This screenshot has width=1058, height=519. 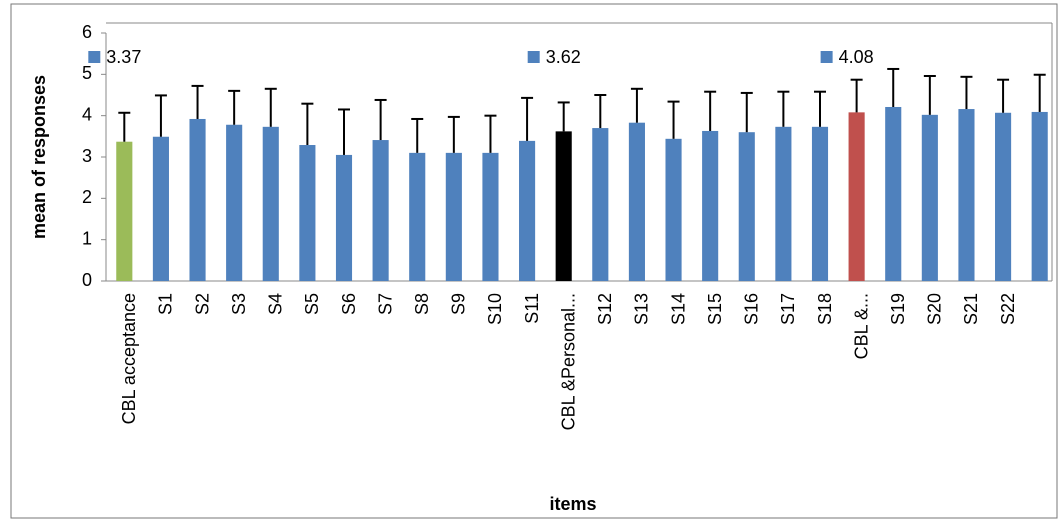 What do you see at coordinates (495, 309) in the screenshot?
I see `x-tick-label: S10` at bounding box center [495, 309].